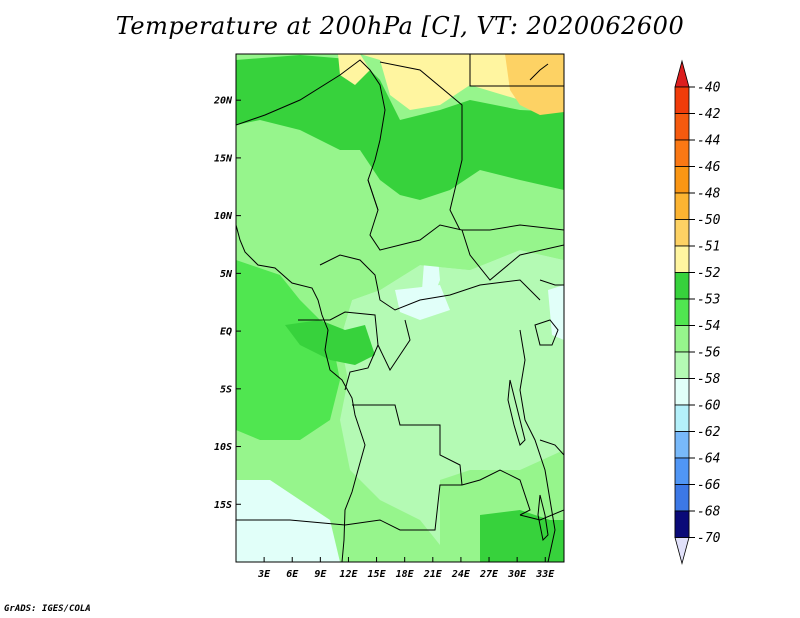 This screenshot has height=618, width=800. I want to click on lon-tick-label: 30E, so click(517, 574).